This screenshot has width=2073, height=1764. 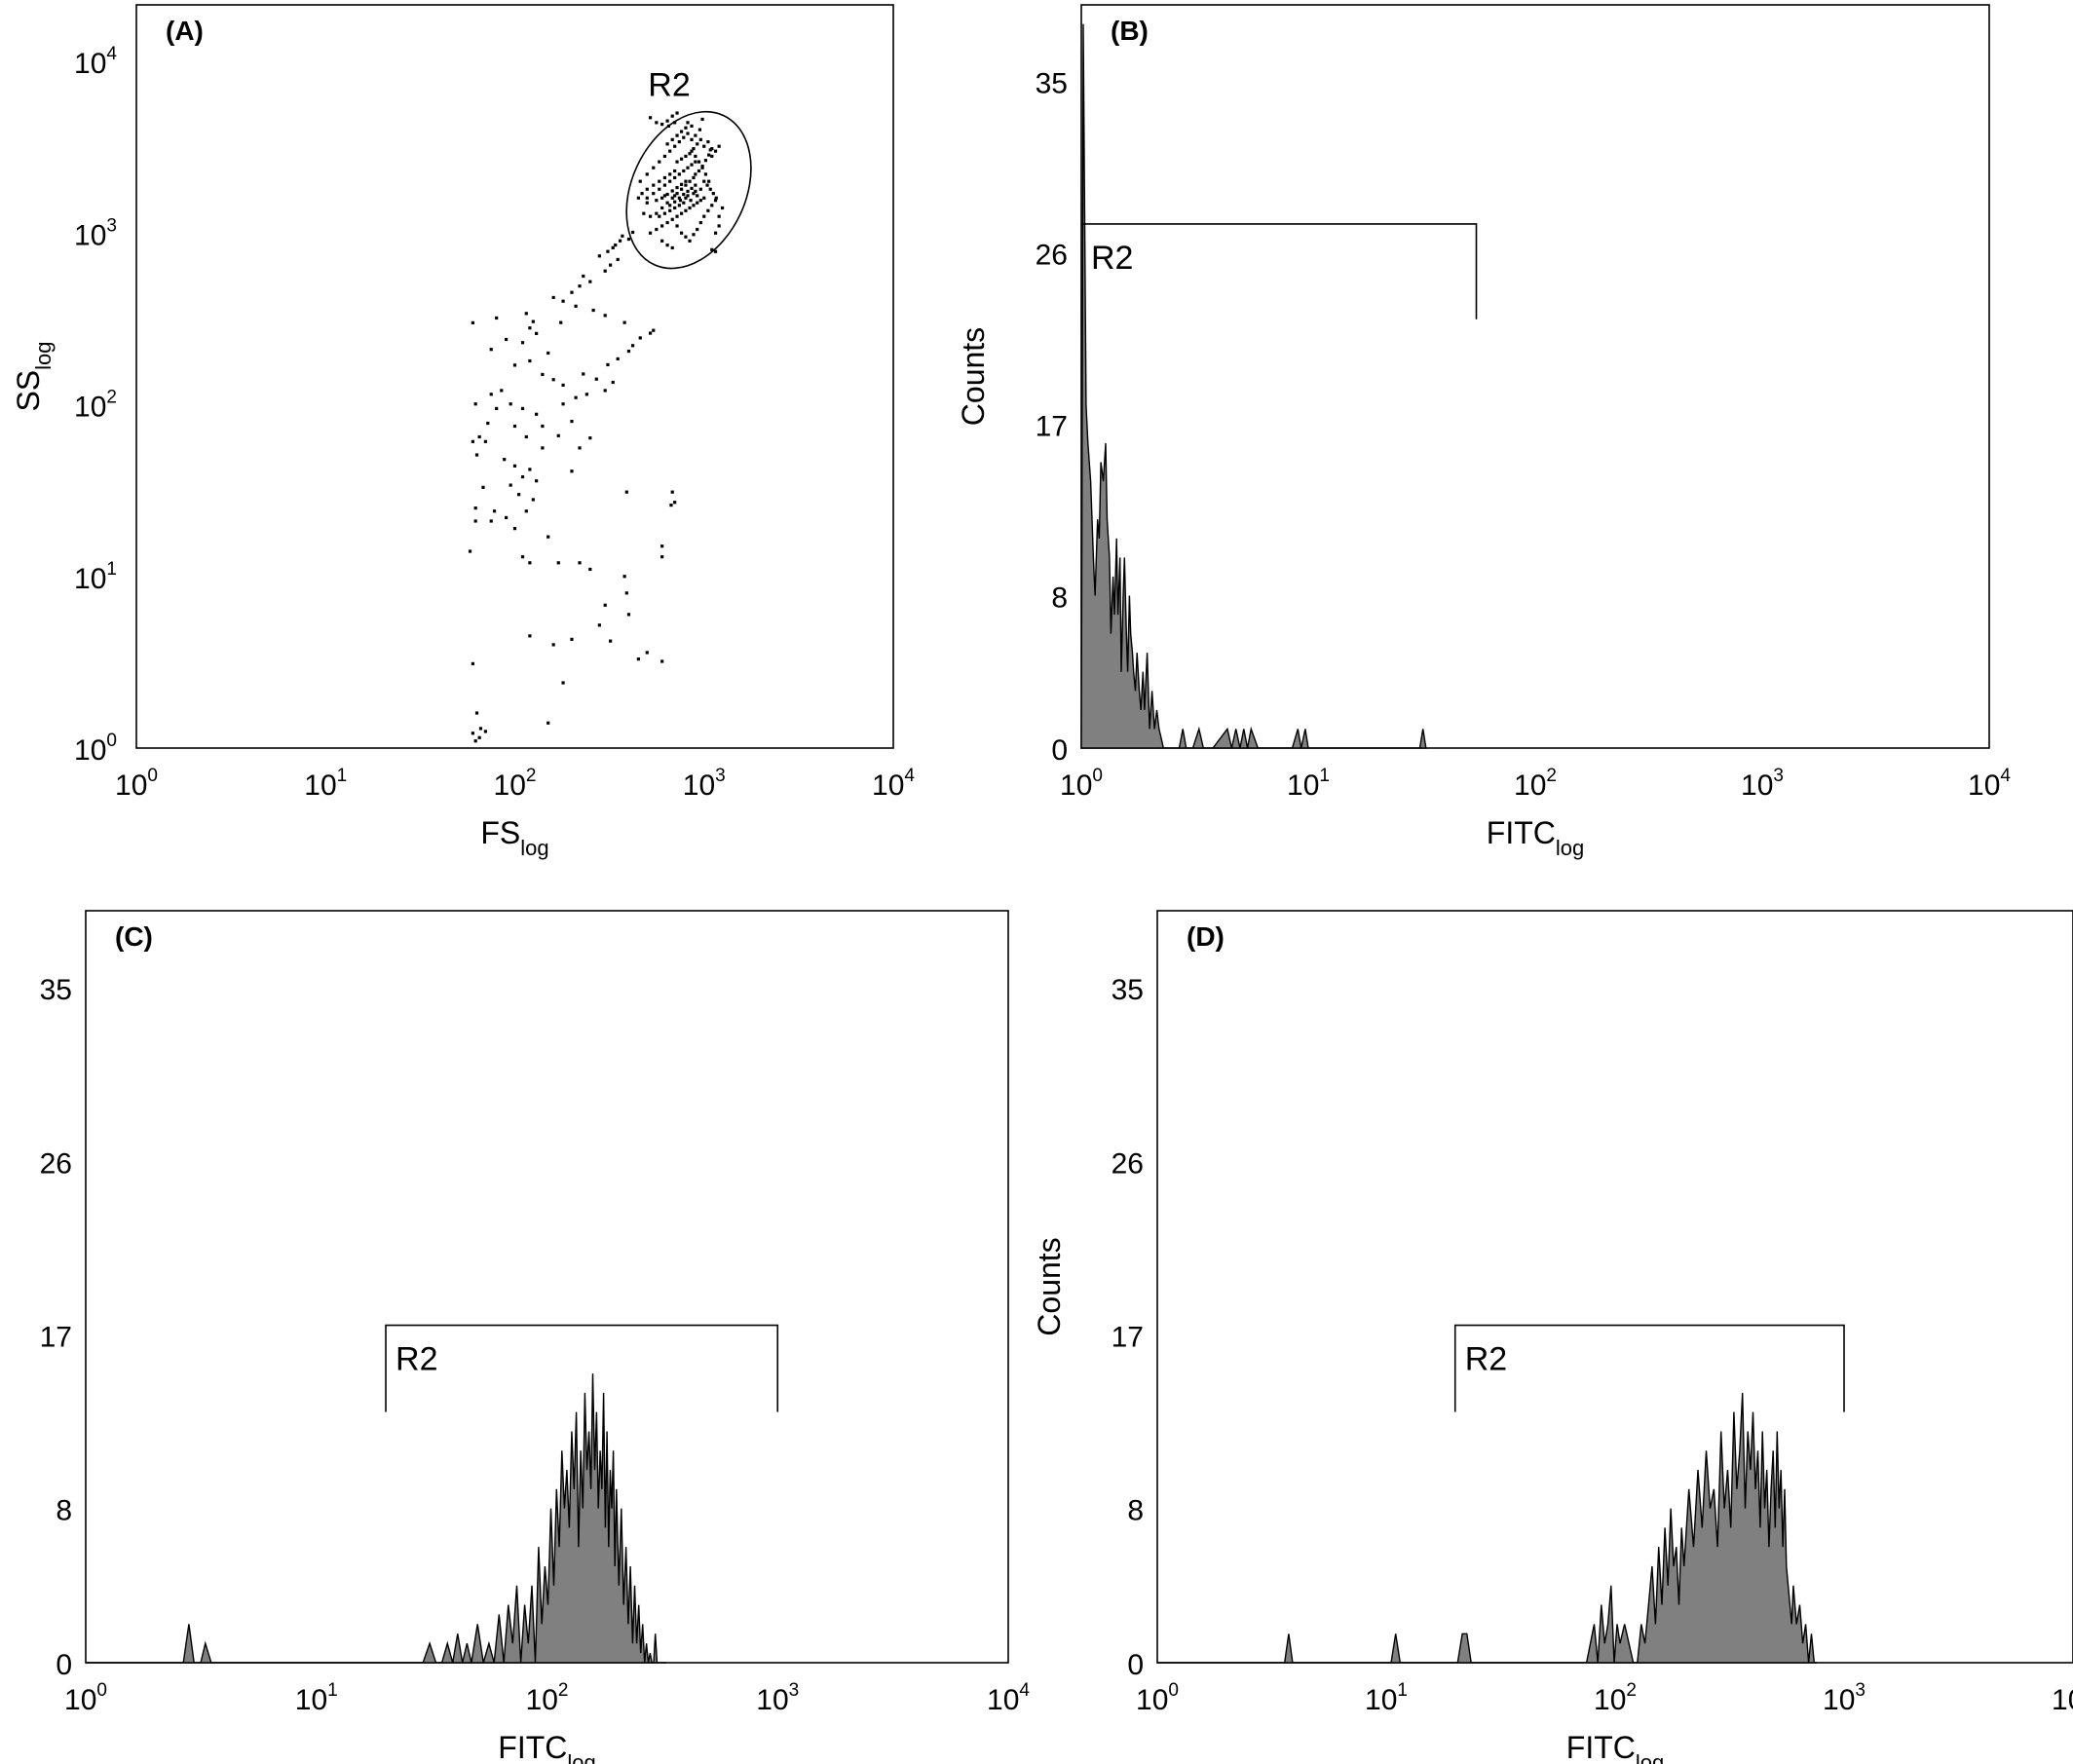 What do you see at coordinates (1615, 1747) in the screenshot?
I see `x-axis-label: FITClog` at bounding box center [1615, 1747].